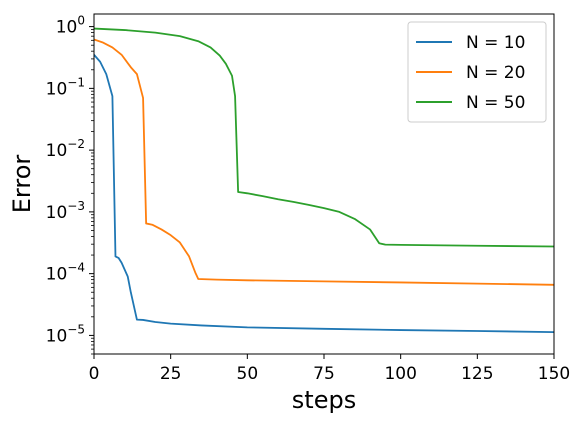  What do you see at coordinates (495, 103) in the screenshot?
I see `legend-label: N = 50` at bounding box center [495, 103].